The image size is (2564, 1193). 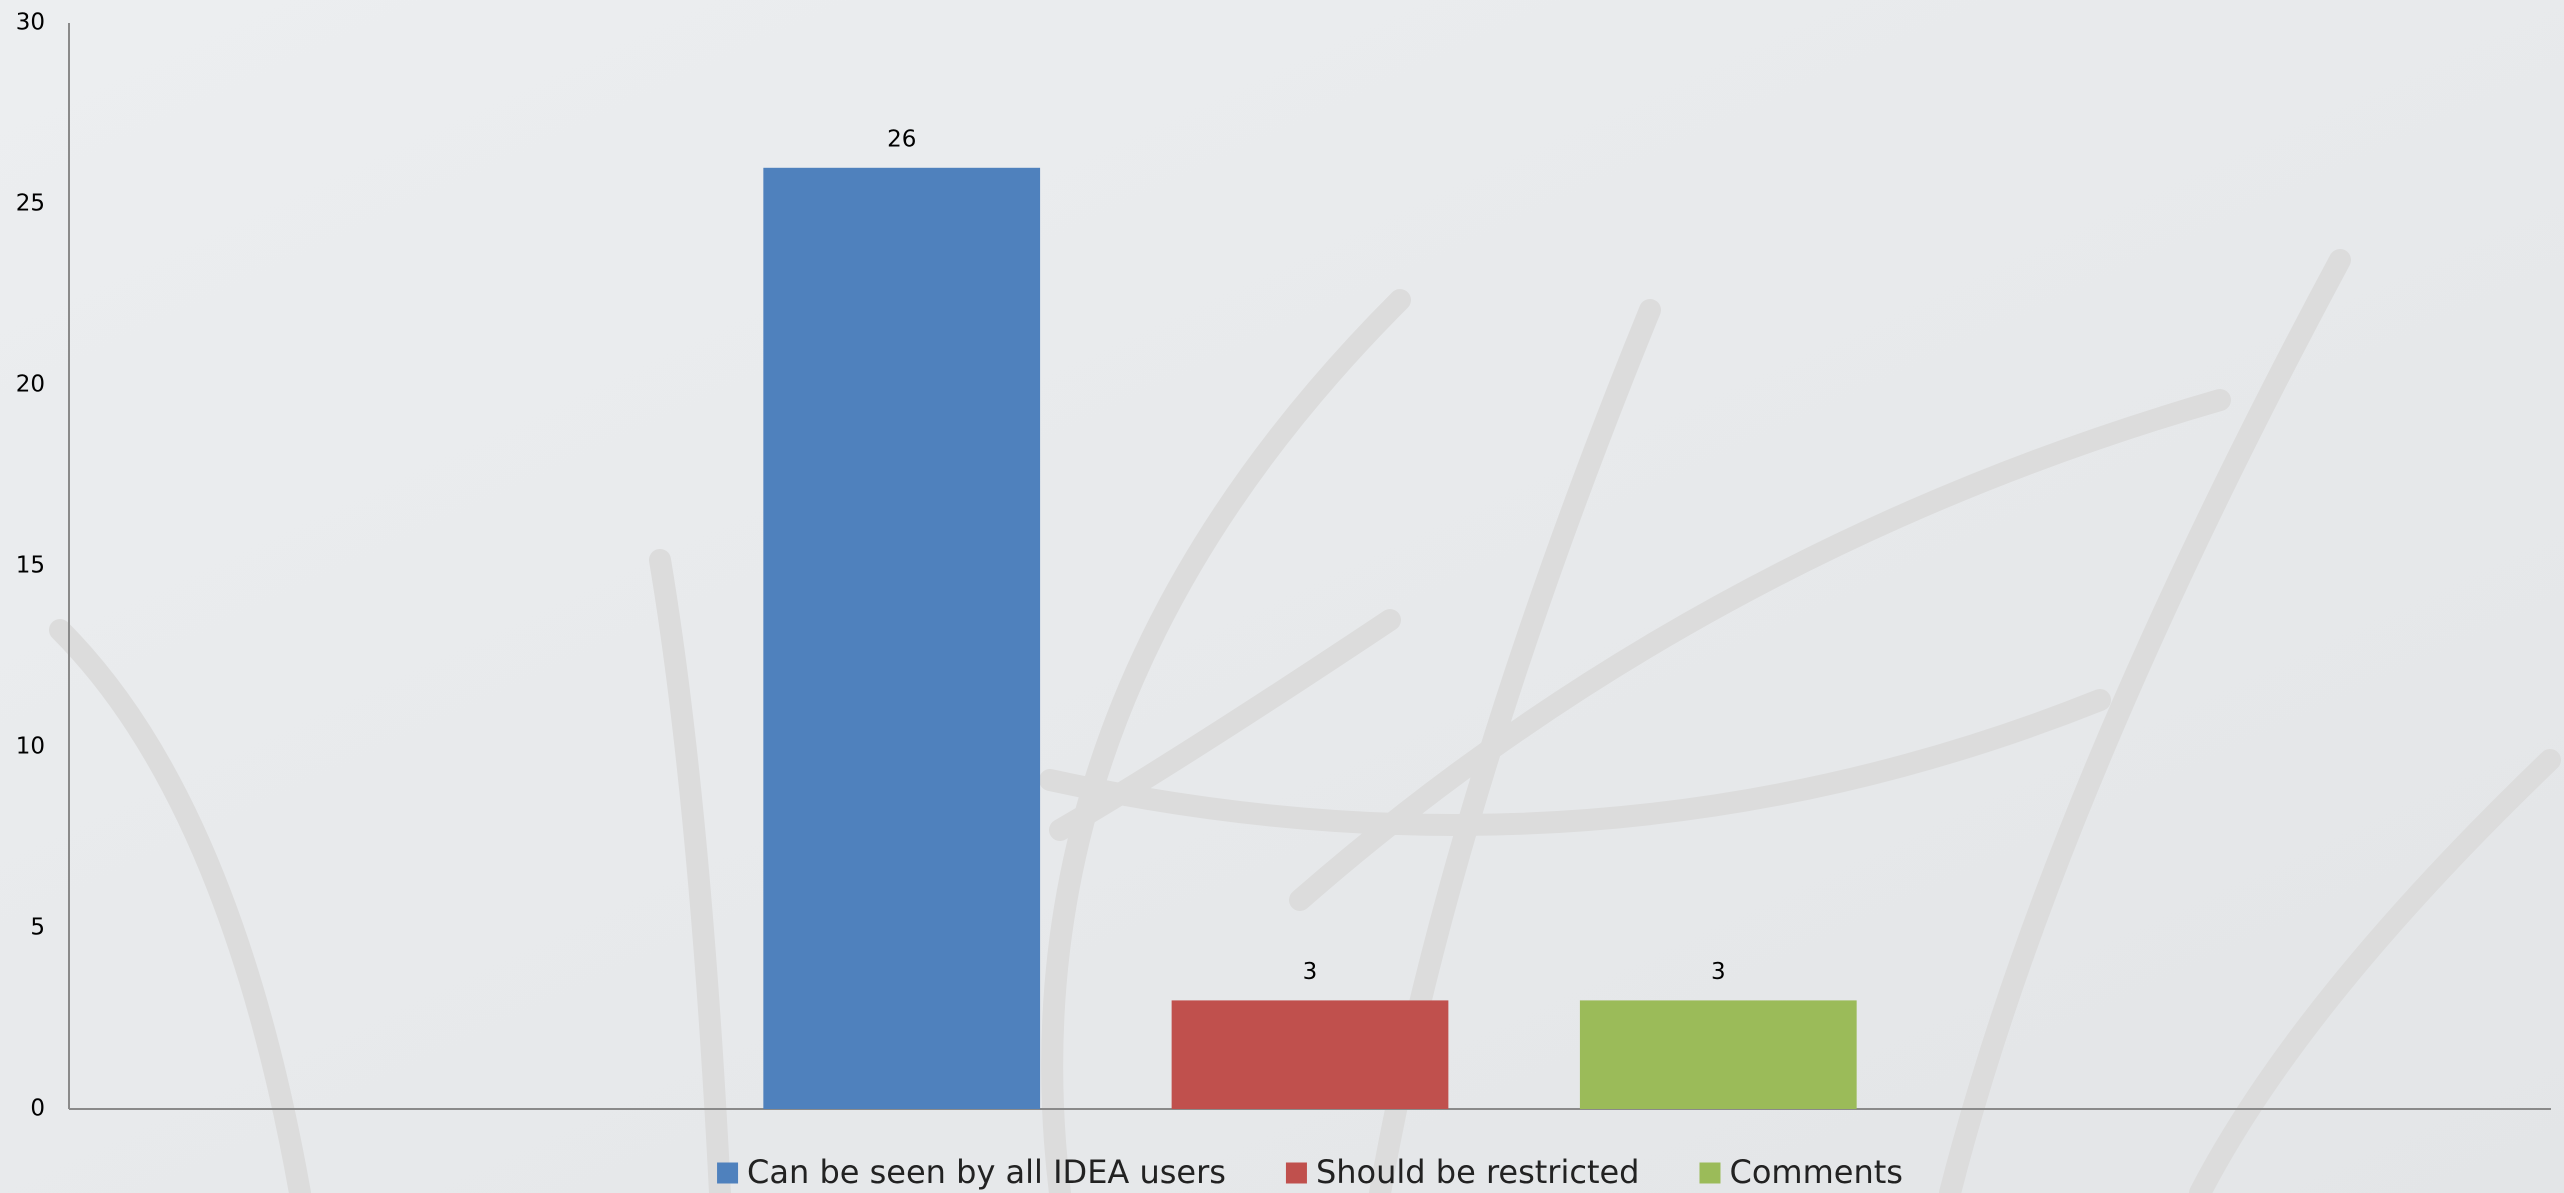 What do you see at coordinates (901, 139) in the screenshot?
I see `value-label: 26` at bounding box center [901, 139].